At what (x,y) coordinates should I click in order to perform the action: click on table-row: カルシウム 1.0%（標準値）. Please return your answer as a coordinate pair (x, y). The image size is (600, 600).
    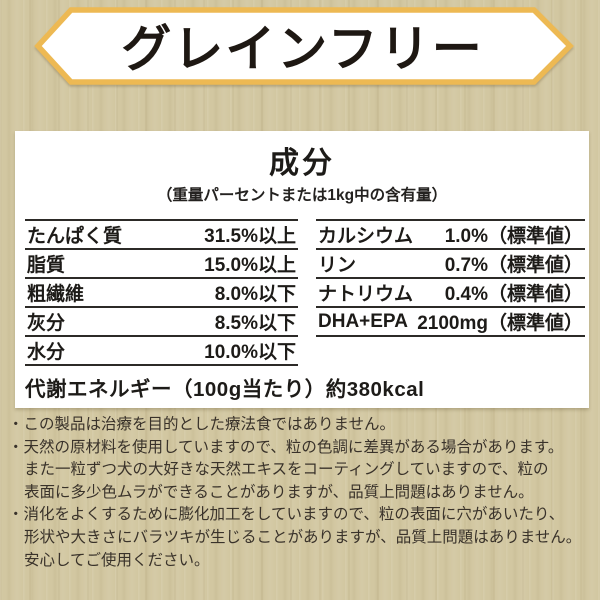
    Looking at the image, I should click on (450, 233).